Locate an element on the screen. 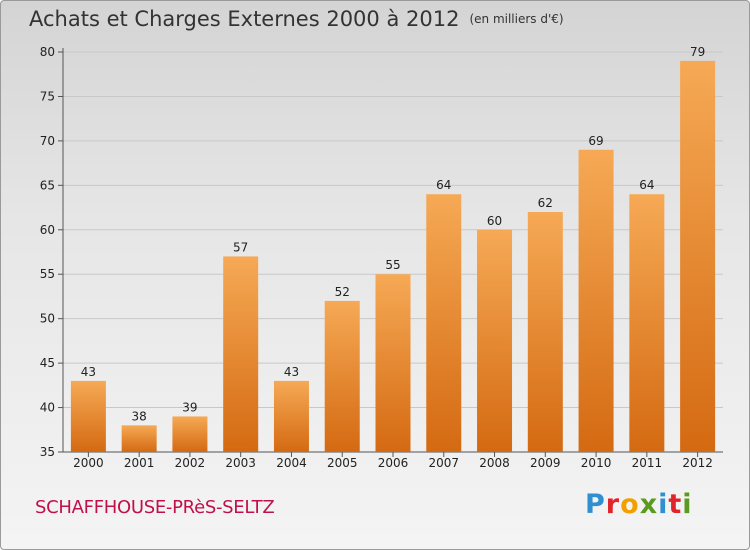 Image resolution: width=750 pixels, height=550 pixels. logo-letter: t is located at coordinates (675, 504).